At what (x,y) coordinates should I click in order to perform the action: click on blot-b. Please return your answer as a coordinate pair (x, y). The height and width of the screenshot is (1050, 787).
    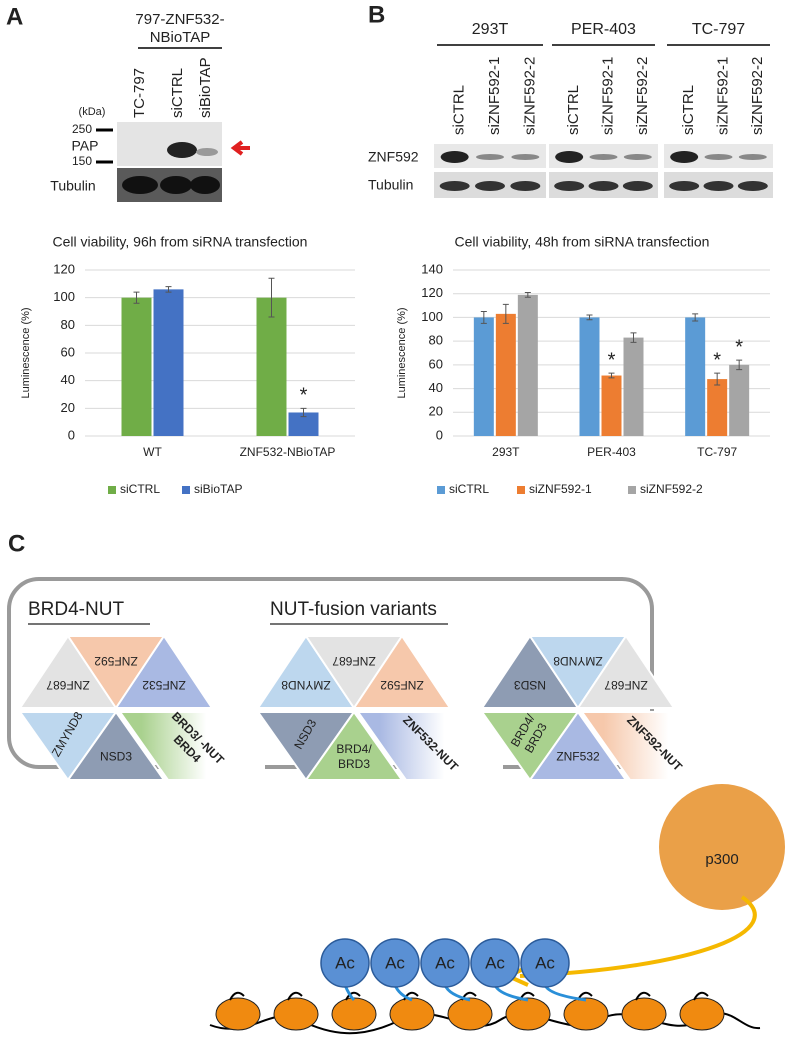
    Looking at the image, I should click on (603, 121).